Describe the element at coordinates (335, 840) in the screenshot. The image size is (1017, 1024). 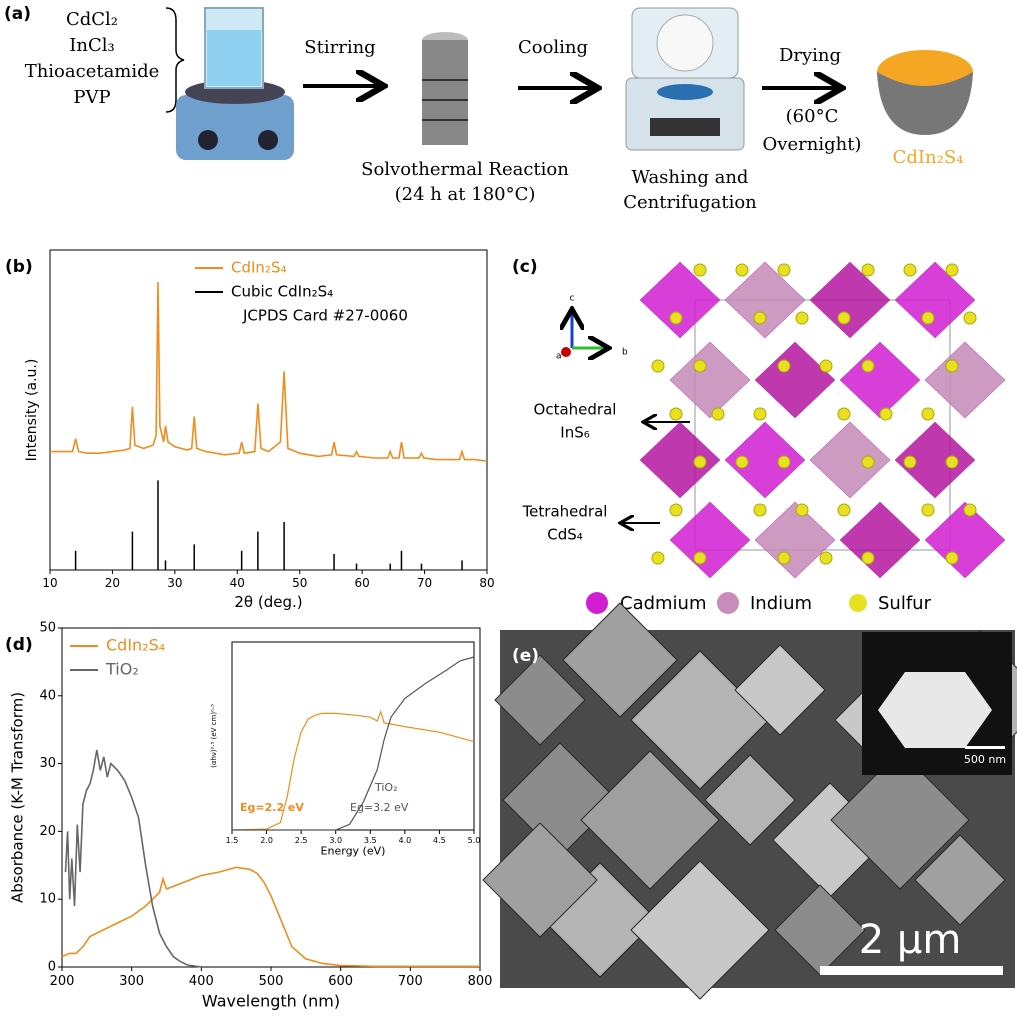
I see `x-tick-label: 3.0` at that location.